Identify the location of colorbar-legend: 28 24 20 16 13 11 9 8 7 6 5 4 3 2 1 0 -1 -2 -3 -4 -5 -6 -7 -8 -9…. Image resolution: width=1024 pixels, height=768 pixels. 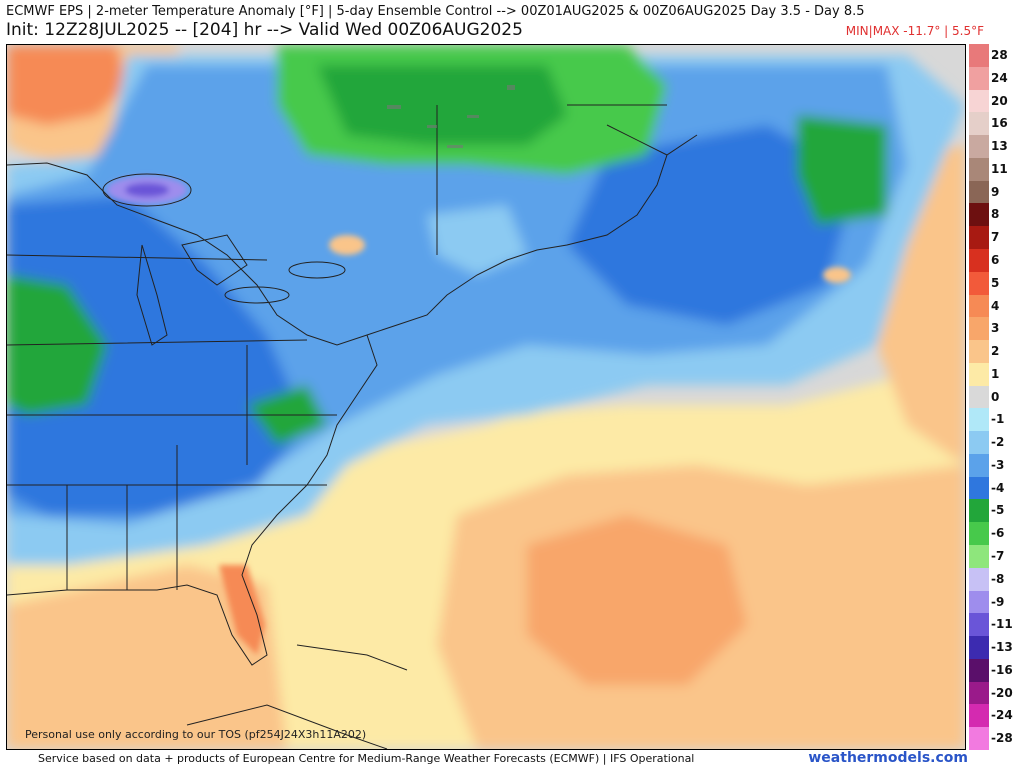
(994, 397).